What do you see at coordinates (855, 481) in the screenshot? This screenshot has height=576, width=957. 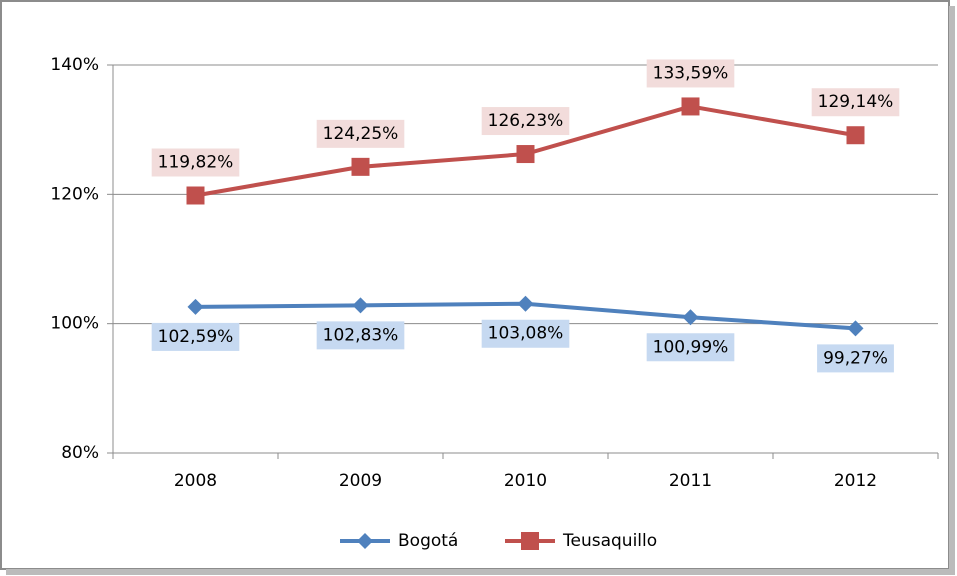 I see `x-tick-label: 2012` at bounding box center [855, 481].